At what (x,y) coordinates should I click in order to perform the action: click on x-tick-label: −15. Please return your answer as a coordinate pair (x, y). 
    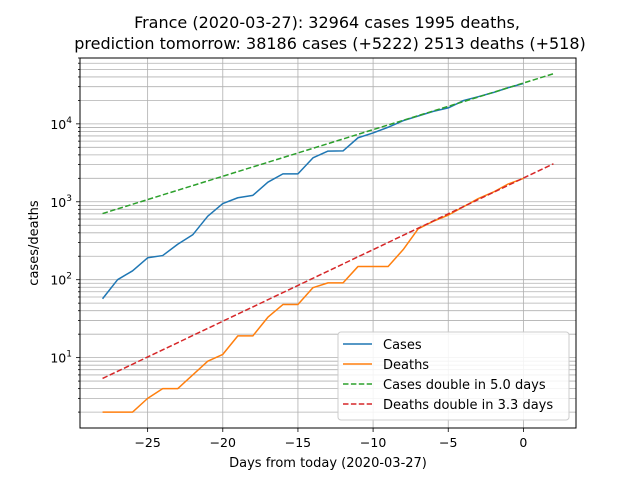
    Looking at the image, I should click on (298, 442).